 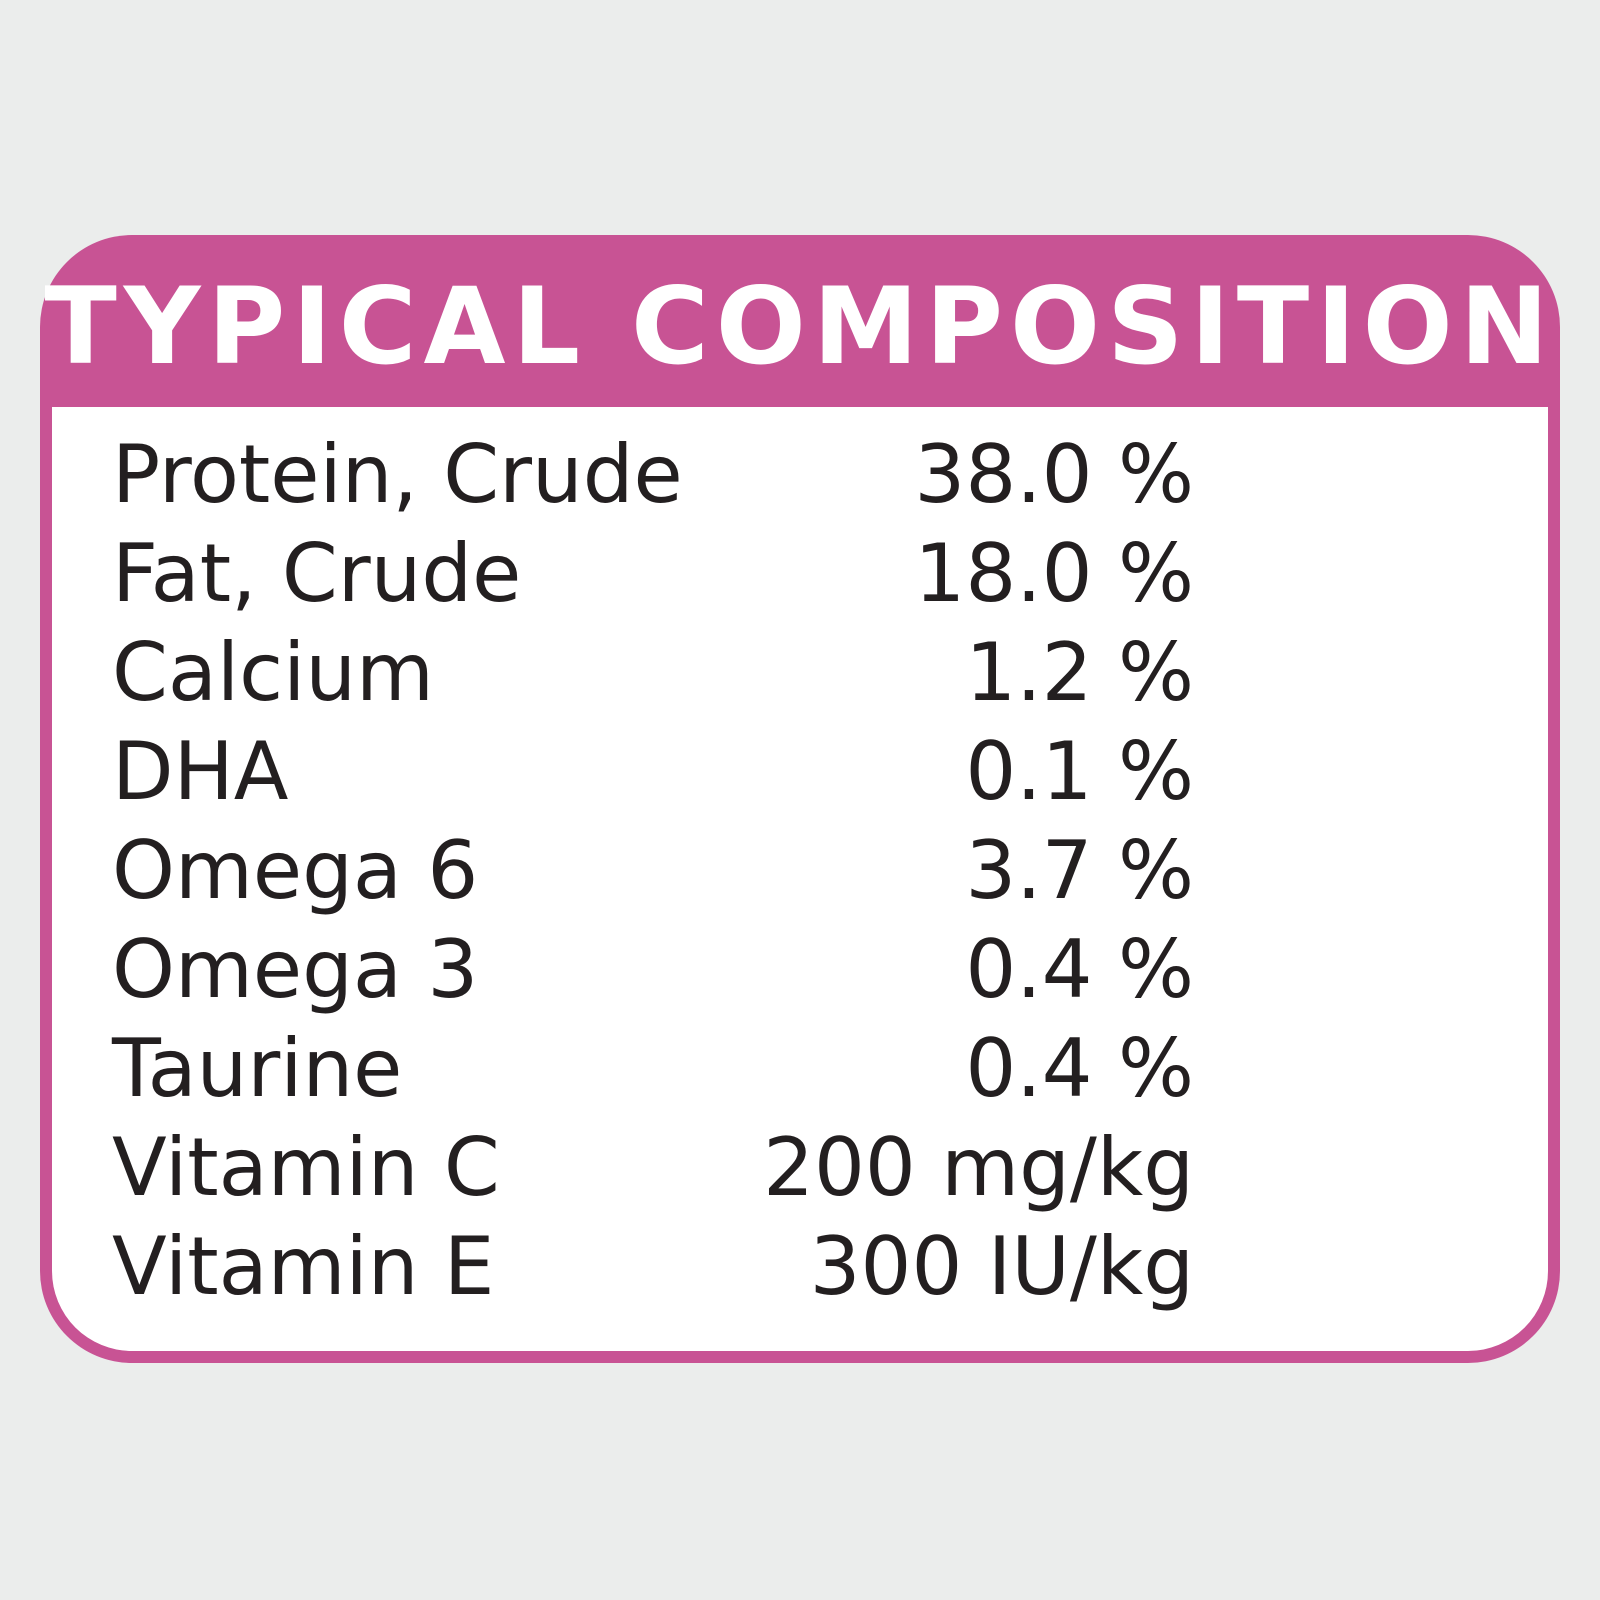 I want to click on nutrient-label: Taurine, so click(x=257, y=1068).